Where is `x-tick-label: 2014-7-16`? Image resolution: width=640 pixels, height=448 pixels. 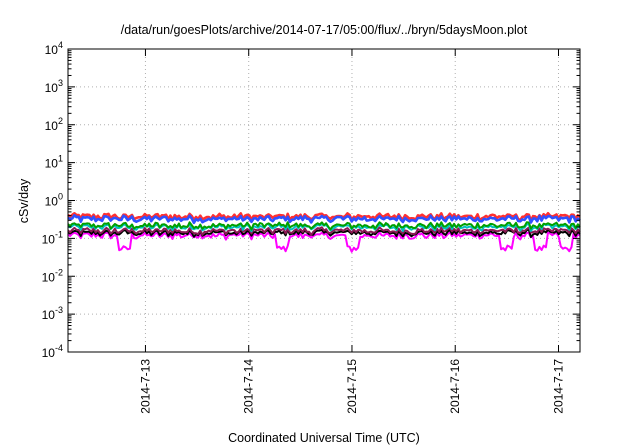 x-tick-label: 2014-7-16 is located at coordinates (455, 386).